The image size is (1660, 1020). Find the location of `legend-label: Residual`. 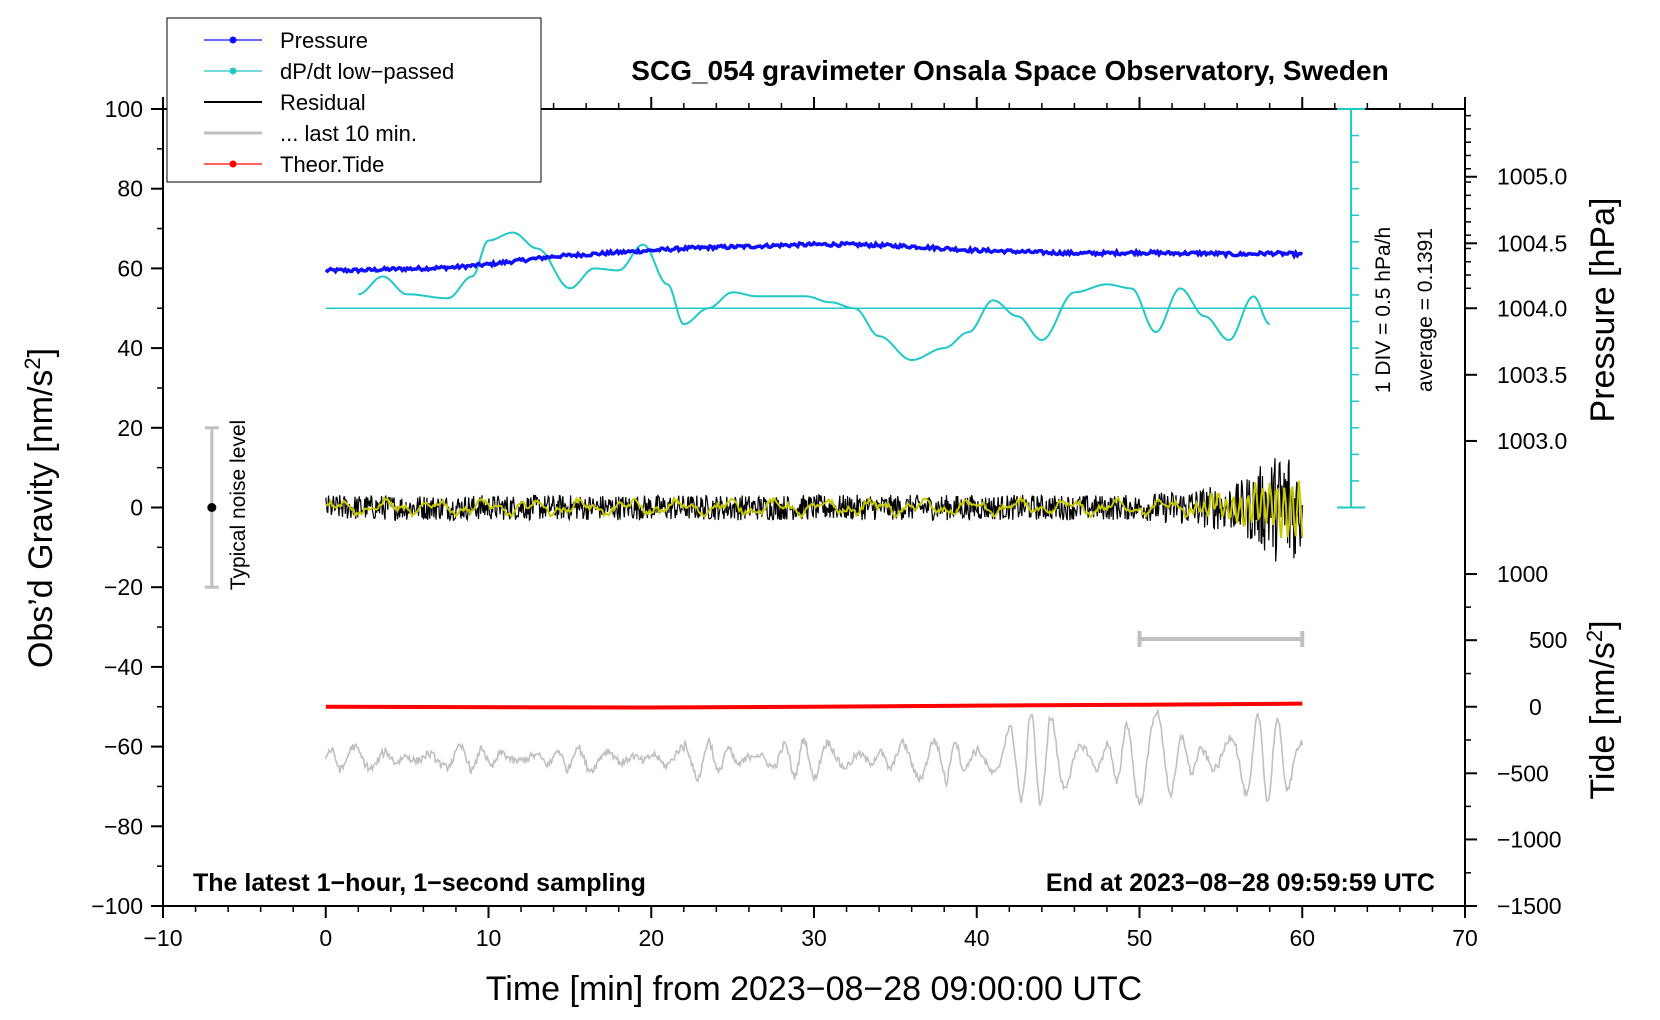

legend-label: Residual is located at coordinates (323, 102).